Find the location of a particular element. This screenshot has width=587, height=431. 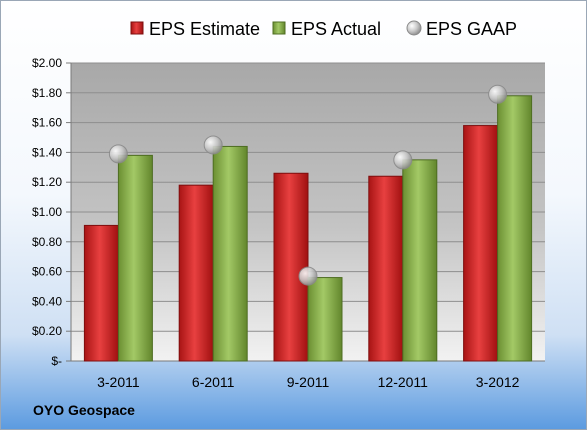

x-tick-label: 6-2011 is located at coordinates (213, 382).